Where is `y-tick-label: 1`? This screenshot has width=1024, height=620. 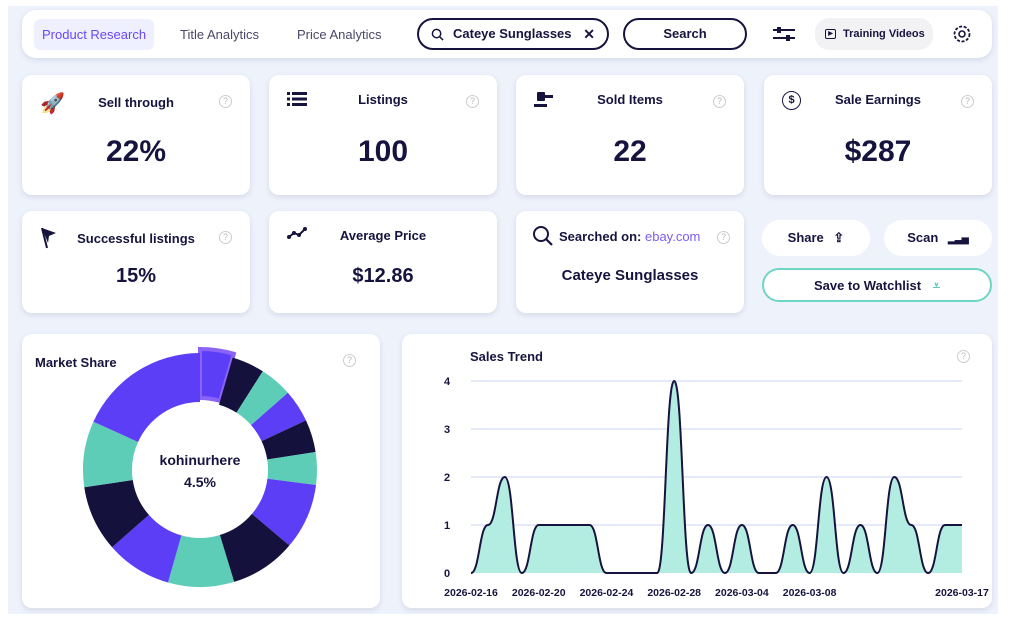 y-tick-label: 1 is located at coordinates (447, 526).